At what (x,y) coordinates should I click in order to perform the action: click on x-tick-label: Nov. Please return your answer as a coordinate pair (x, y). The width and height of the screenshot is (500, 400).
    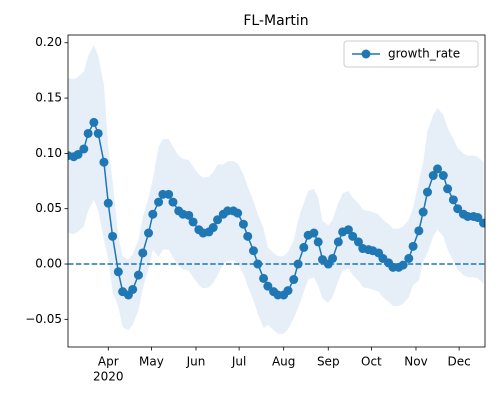
    Looking at the image, I should click on (415, 362).